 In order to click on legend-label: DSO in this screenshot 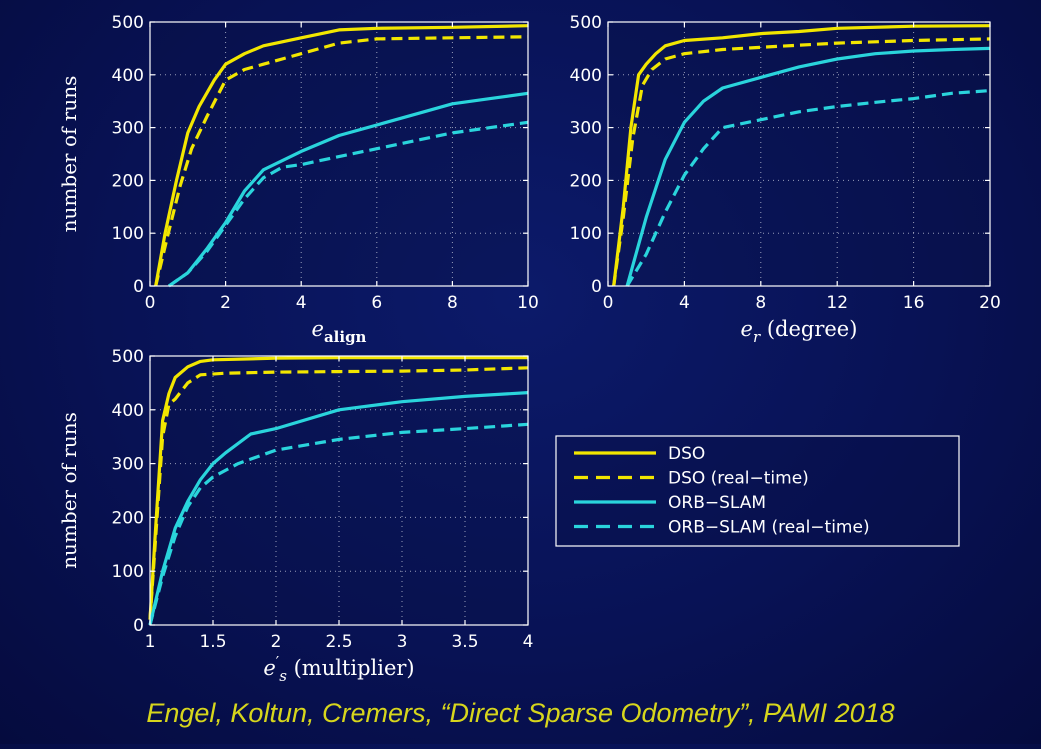, I will do `click(686, 454)`.